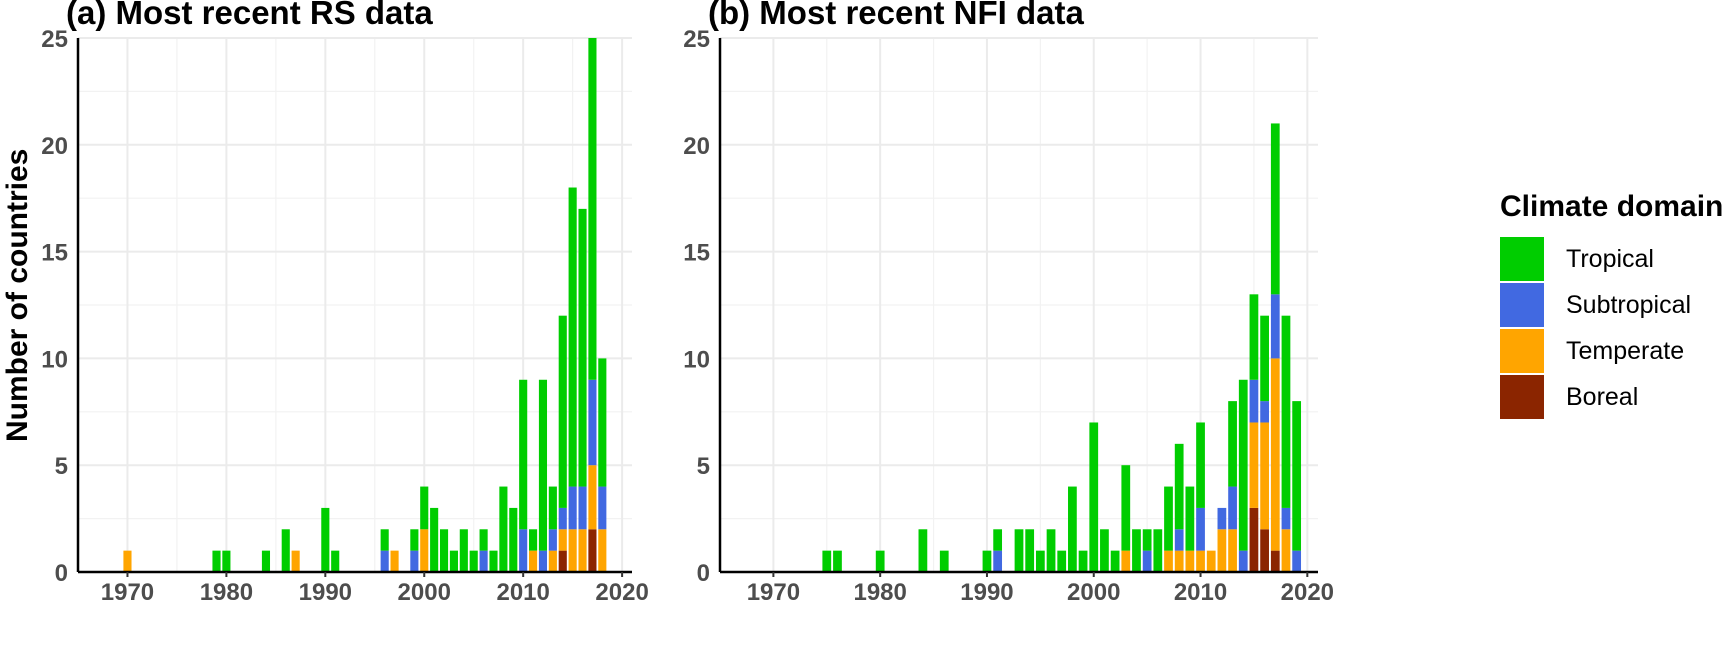 This screenshot has height=659, width=1725. I want to click on x-tick-label: 2020, so click(621, 592).